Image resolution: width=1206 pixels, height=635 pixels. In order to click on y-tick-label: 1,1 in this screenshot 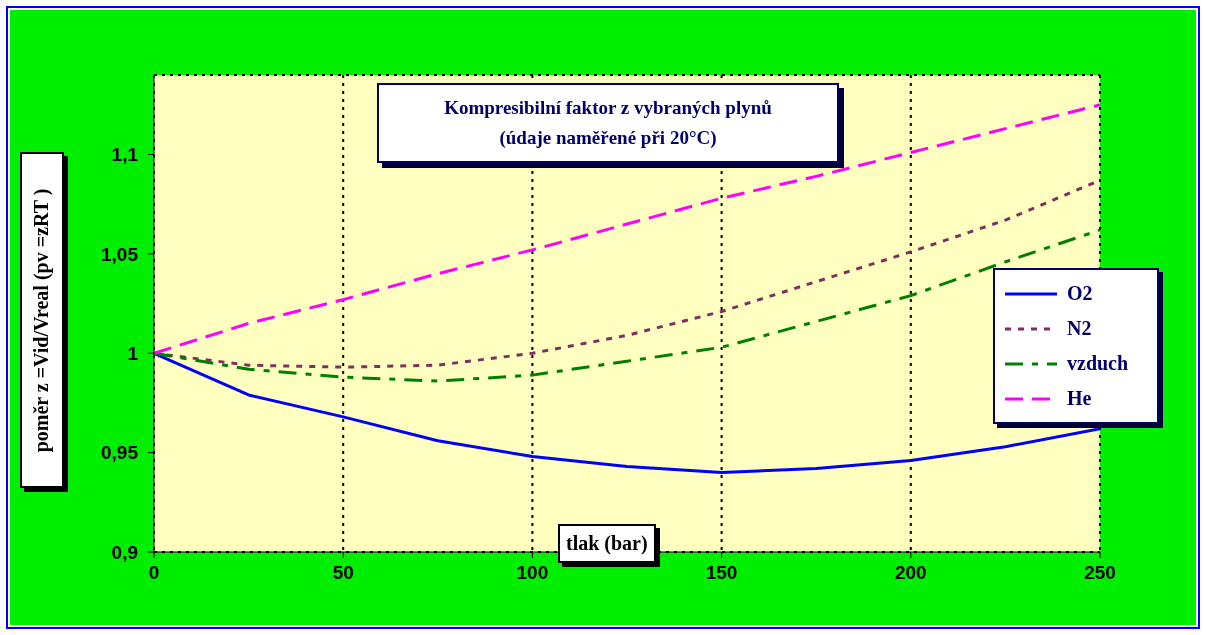, I will do `click(125, 155)`.